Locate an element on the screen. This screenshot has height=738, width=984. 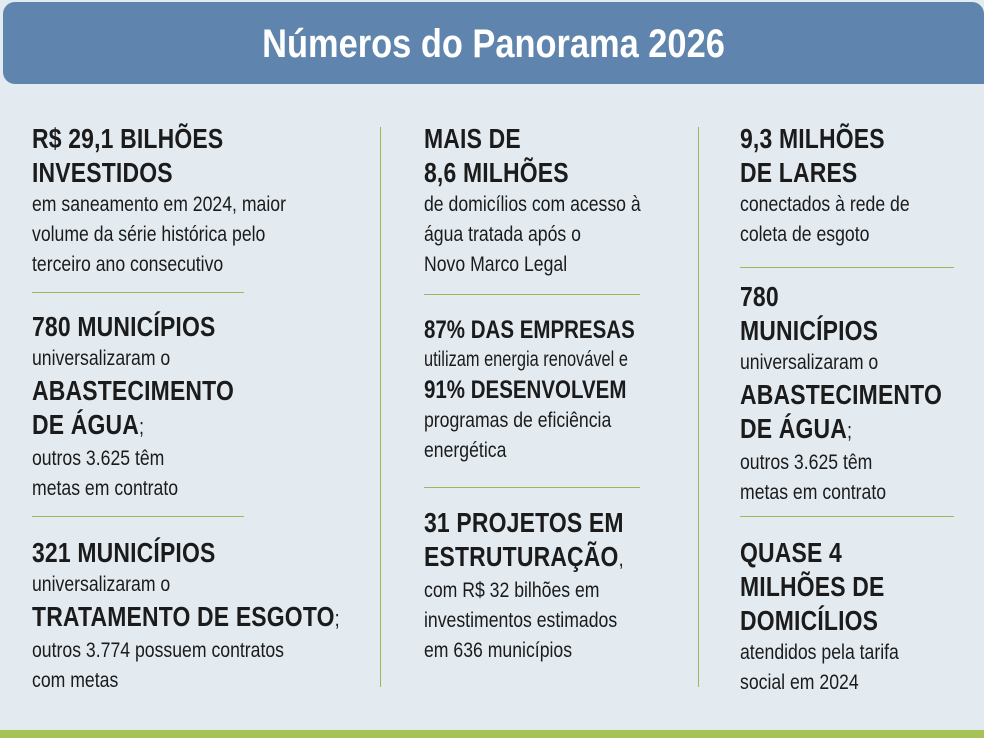
title-banner: Números do Panorama 2026 is located at coordinates (493, 43).